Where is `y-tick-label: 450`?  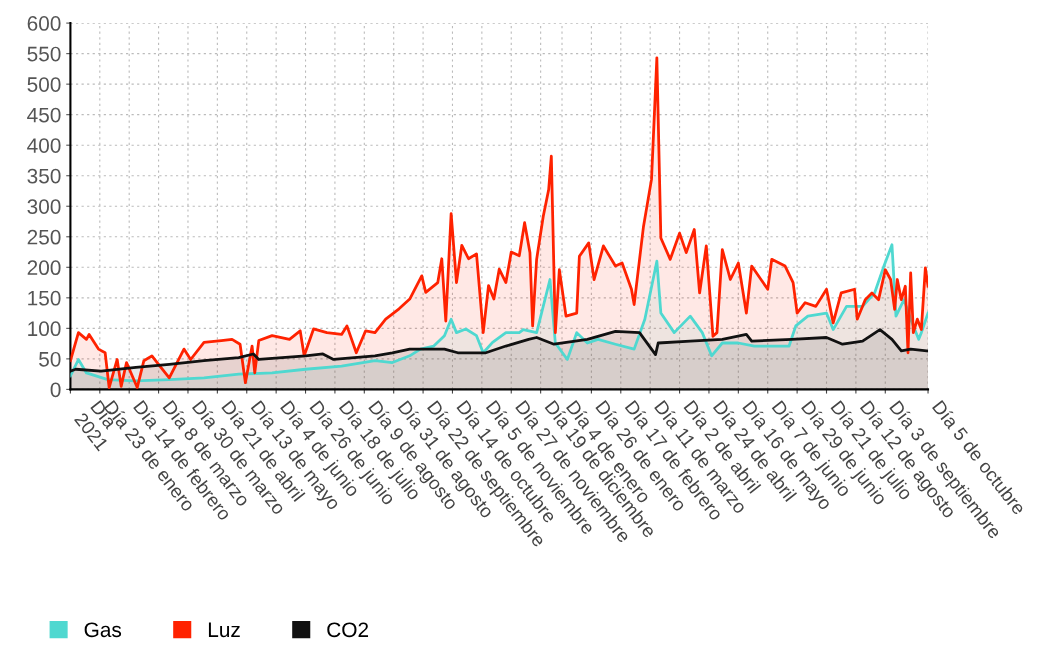
y-tick-label: 450 is located at coordinates (44, 115).